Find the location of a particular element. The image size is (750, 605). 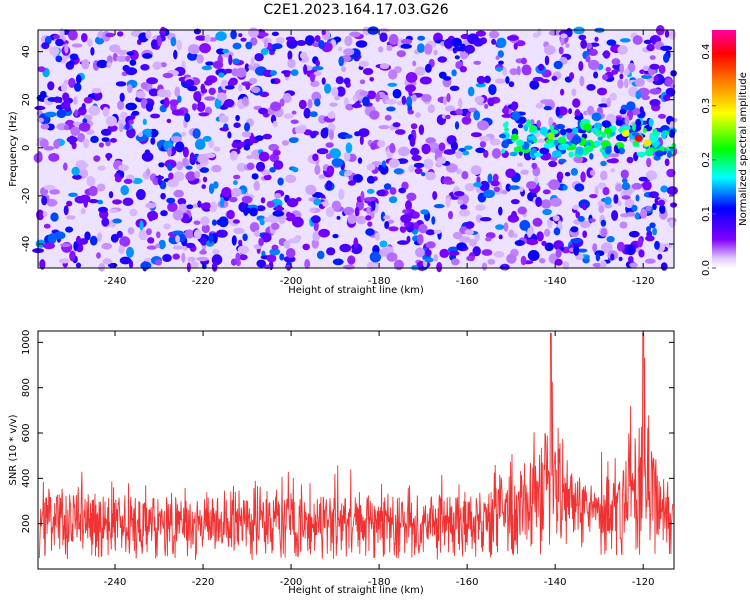

spectrogram-hotspot is located at coordinates (533, 129).